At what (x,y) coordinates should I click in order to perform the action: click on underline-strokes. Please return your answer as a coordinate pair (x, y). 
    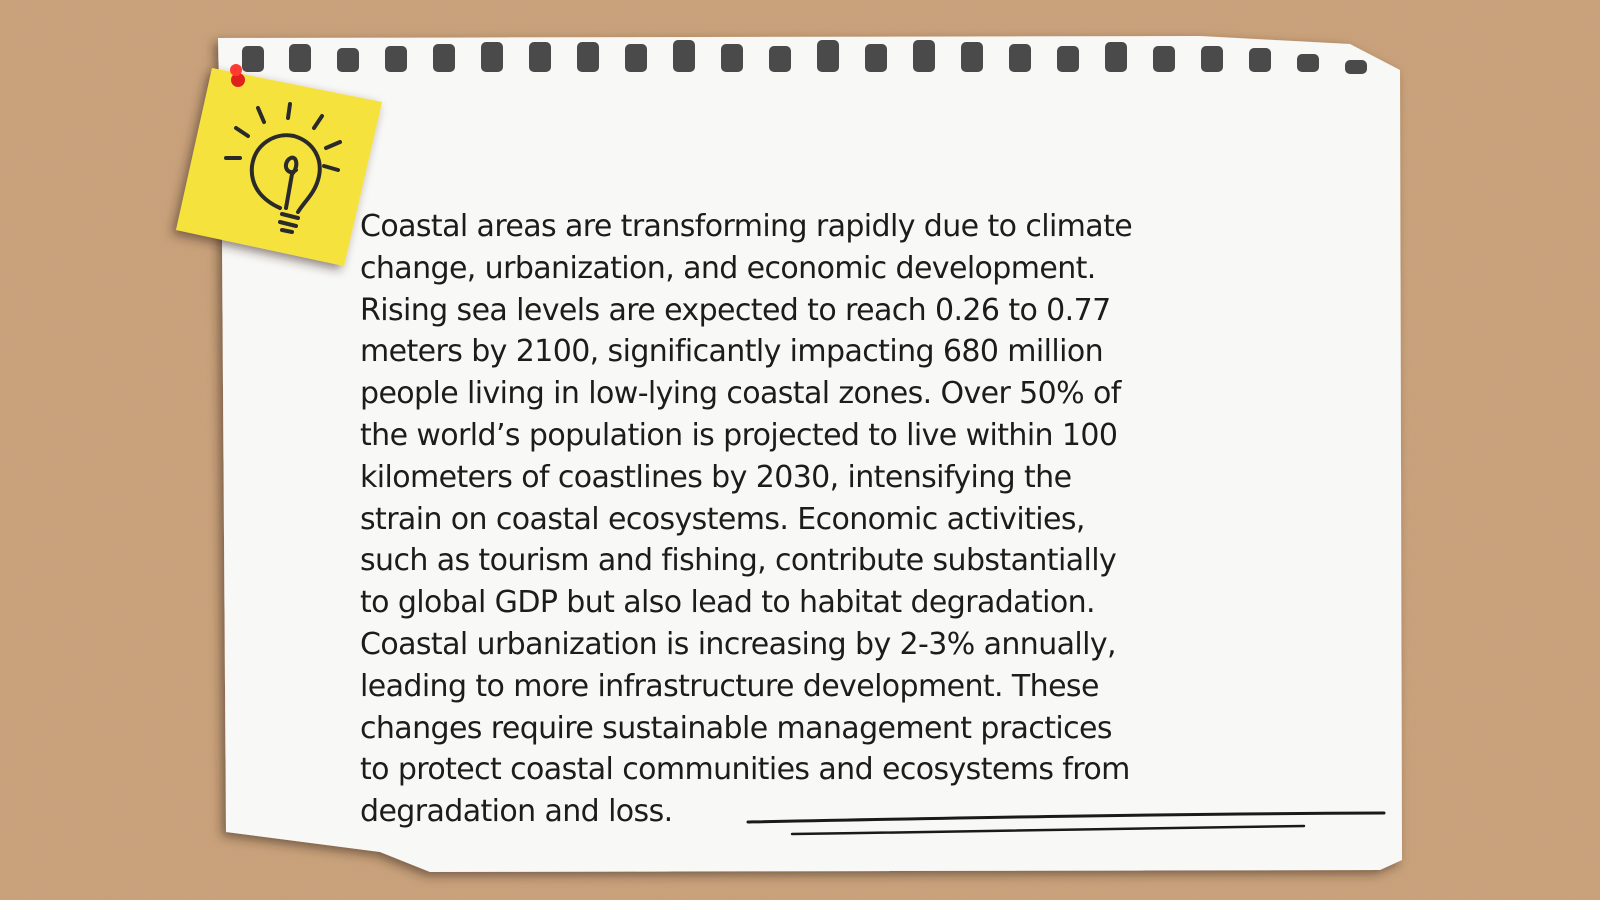
    Looking at the image, I should click on (1066, 823).